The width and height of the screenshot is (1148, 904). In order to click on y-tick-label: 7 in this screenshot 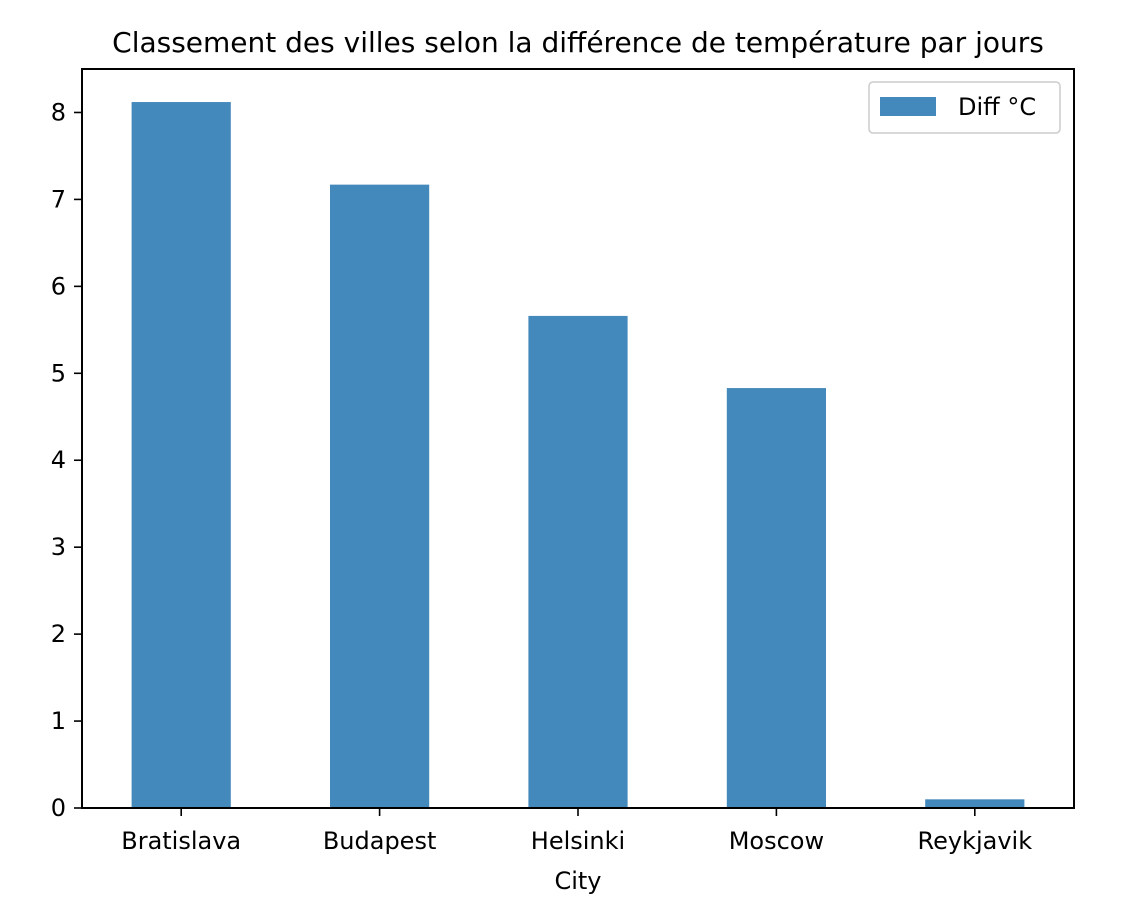, I will do `click(58, 199)`.